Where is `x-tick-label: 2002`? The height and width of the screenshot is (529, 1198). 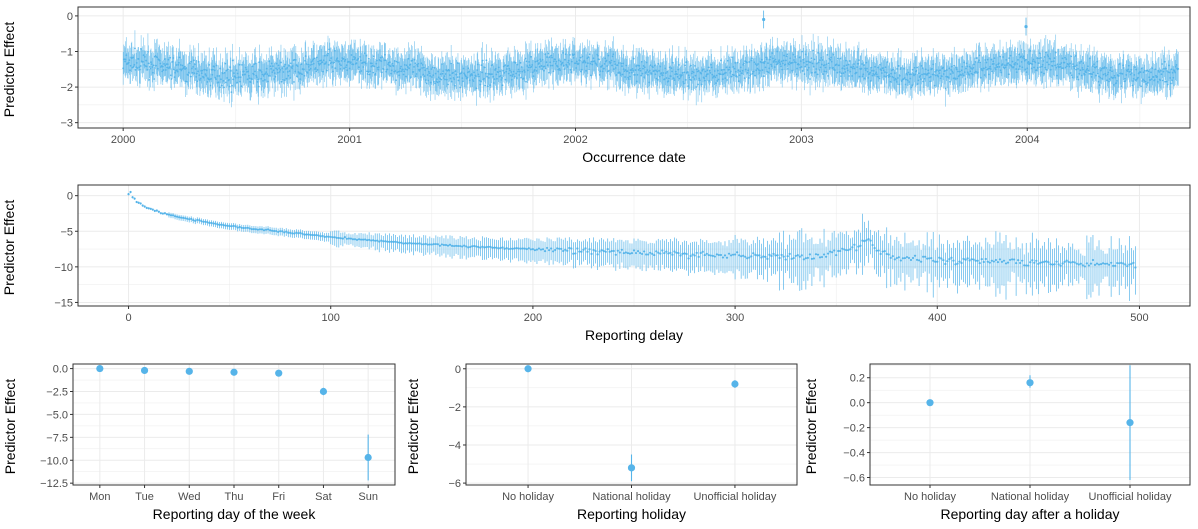
x-tick-label: 2002 is located at coordinates (575, 140).